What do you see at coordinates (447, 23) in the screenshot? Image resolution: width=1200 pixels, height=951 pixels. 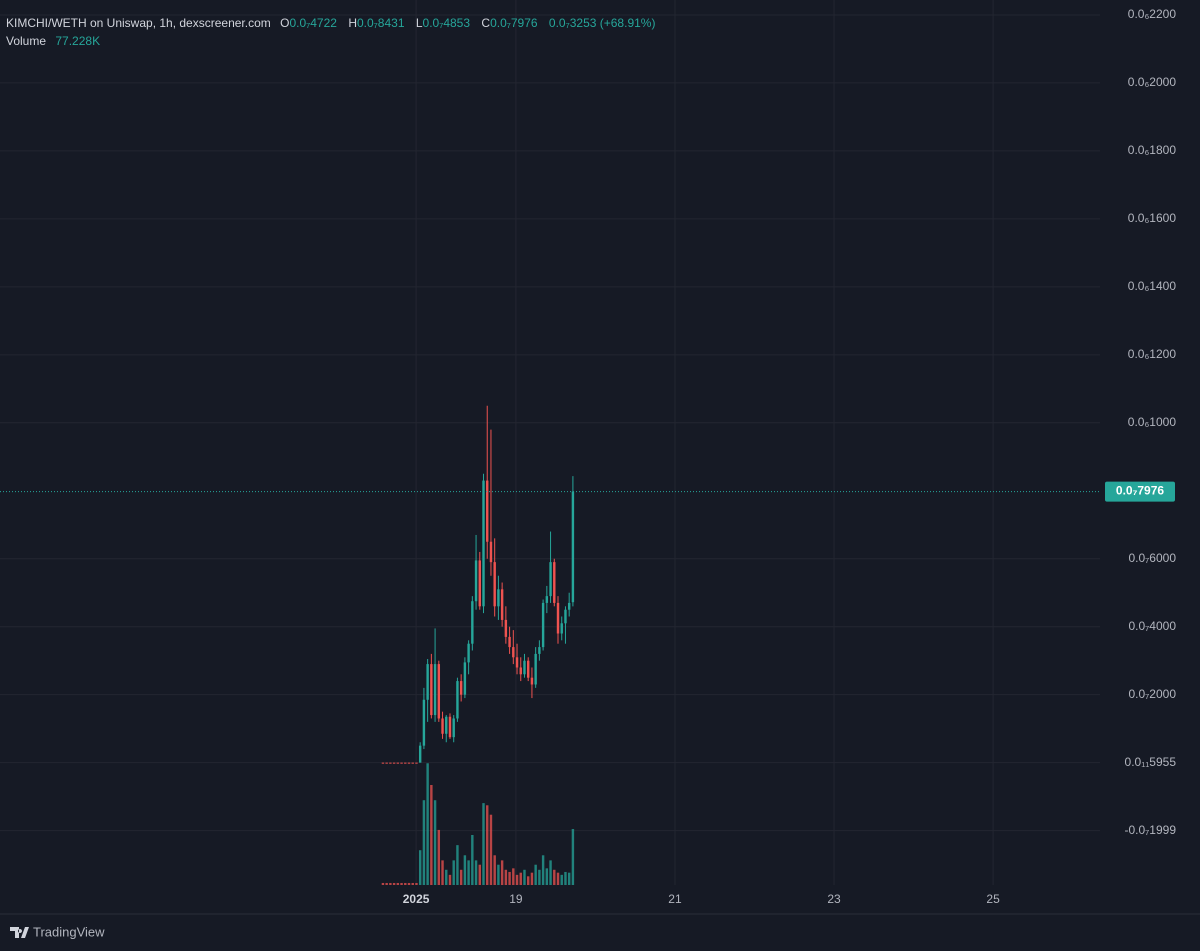 I see `ohlc-value: 0.0₇4853` at bounding box center [447, 23].